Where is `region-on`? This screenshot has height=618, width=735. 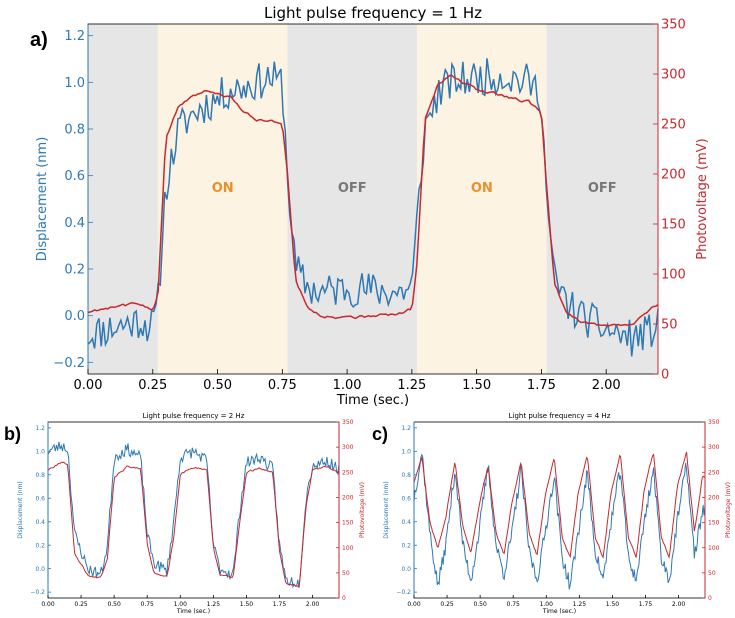
region-on is located at coordinates (222, 199).